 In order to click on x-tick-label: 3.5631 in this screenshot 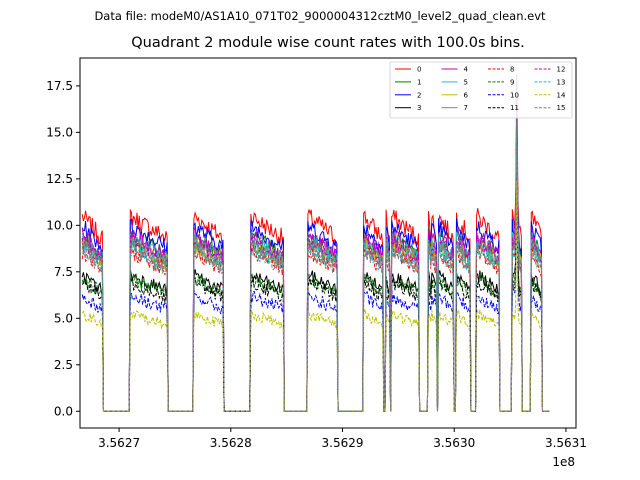, I will do `click(566, 443)`.